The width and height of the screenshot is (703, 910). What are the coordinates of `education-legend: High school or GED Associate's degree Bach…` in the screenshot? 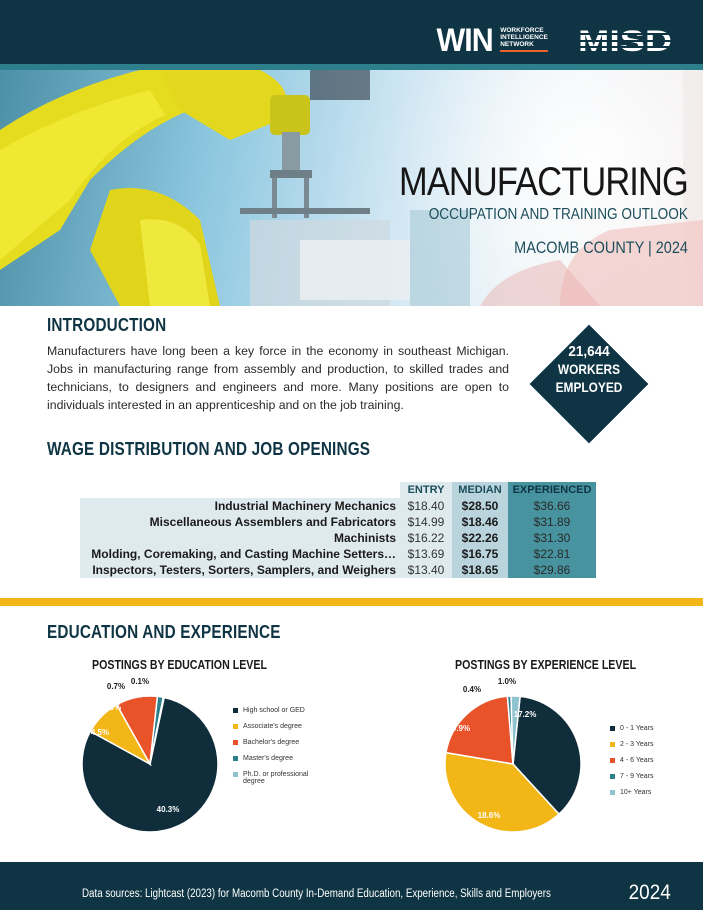 It's located at (278, 750).